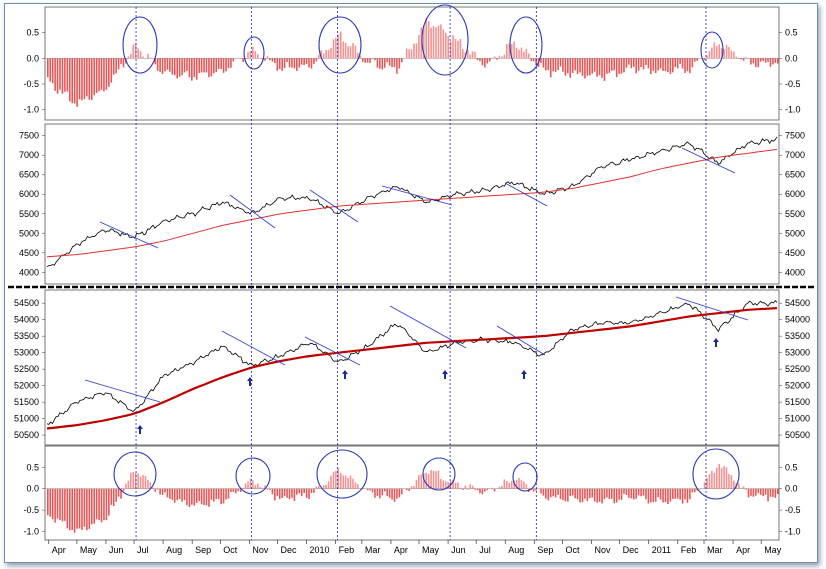 This screenshot has width=826, height=569. I want to click on y-tick-left--1.0: -1.0, so click(31, 110).